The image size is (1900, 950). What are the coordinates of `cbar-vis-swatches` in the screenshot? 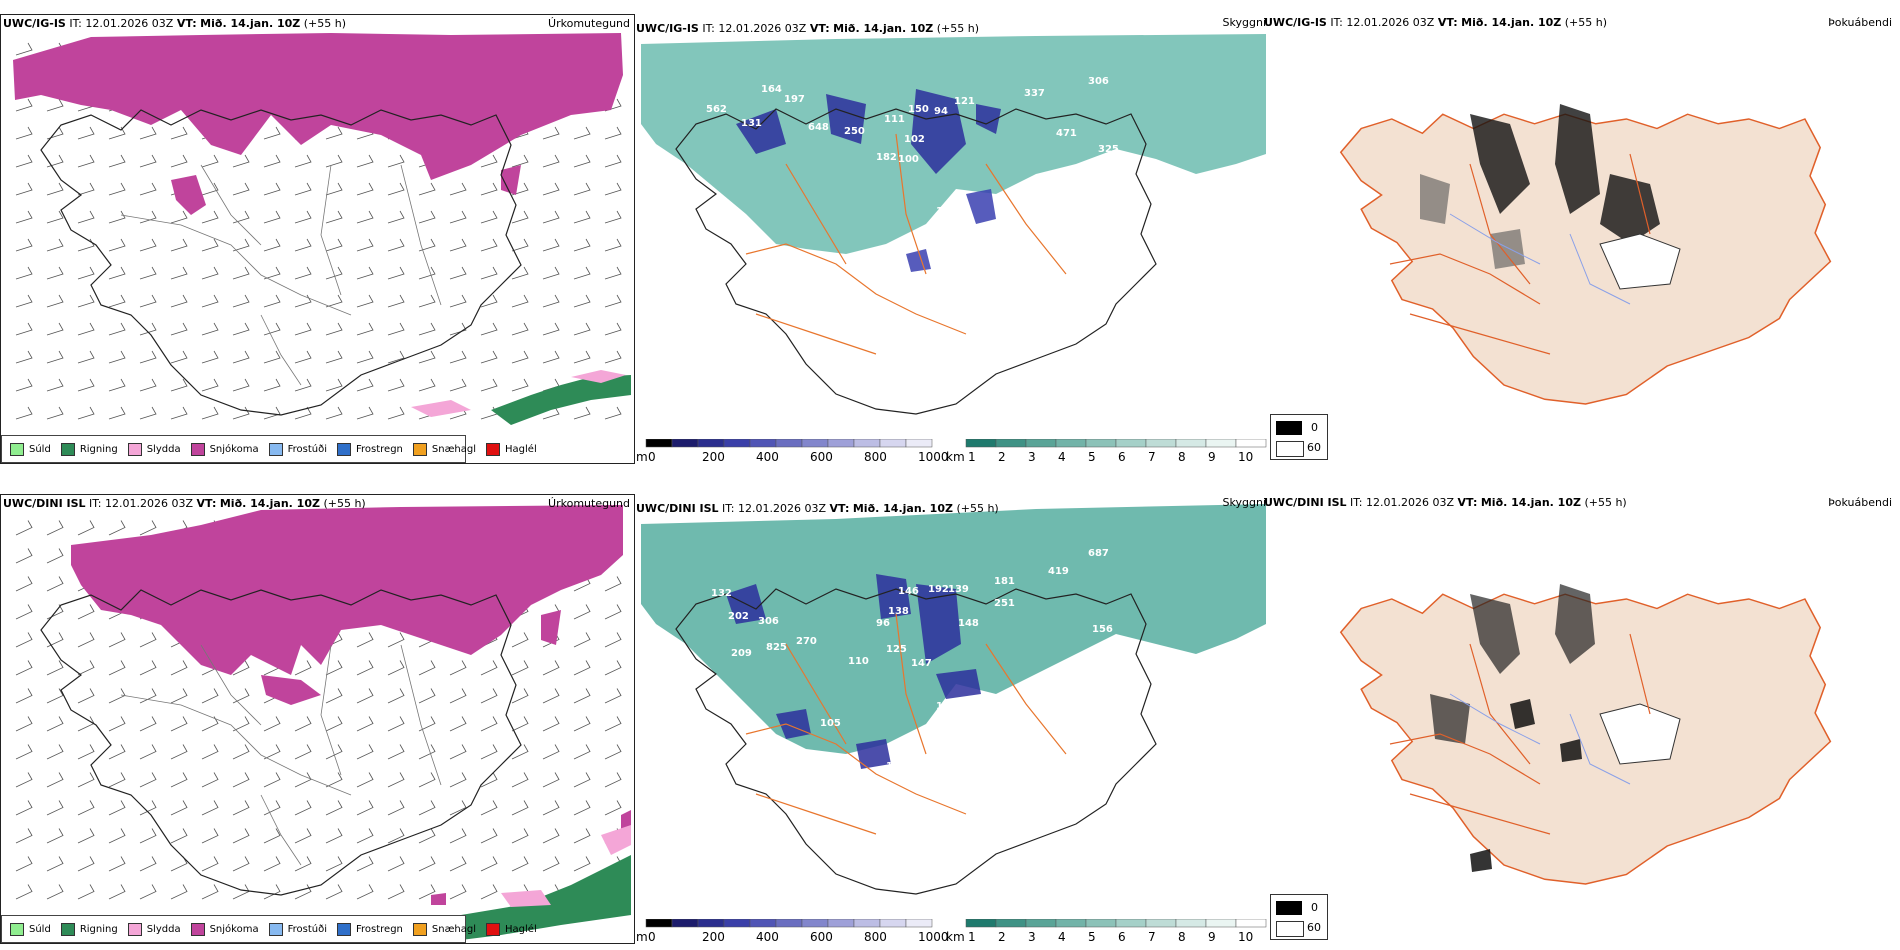 It's located at (1116, 443).